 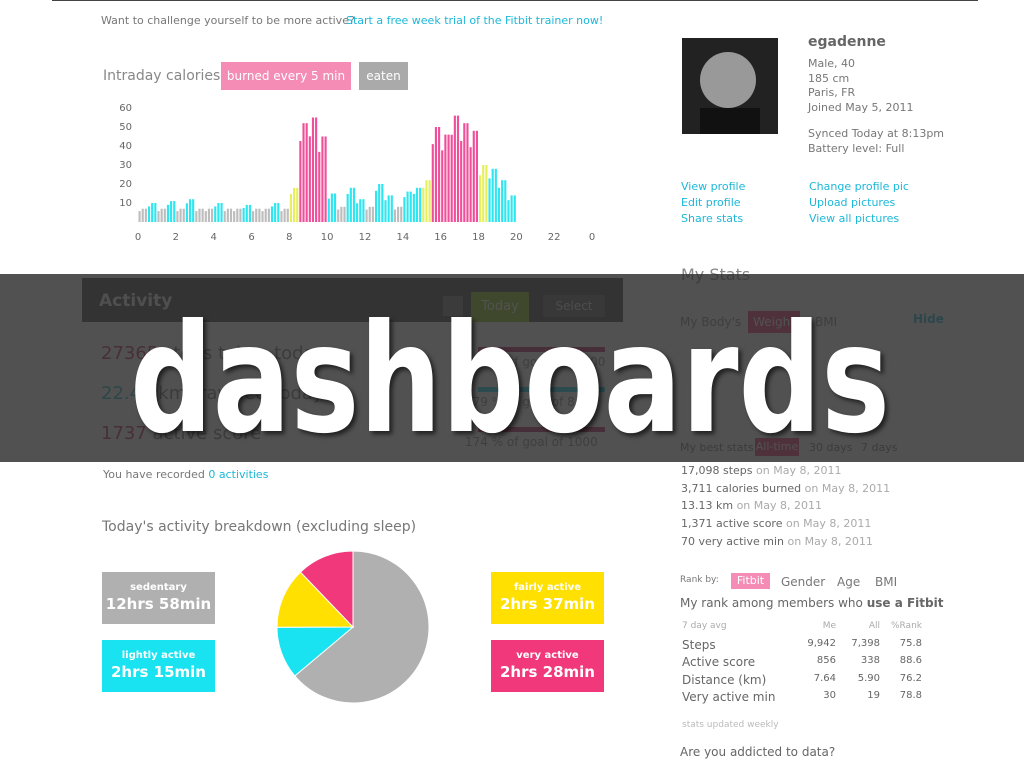 I want to click on x-tick-label: 2, so click(x=176, y=237).